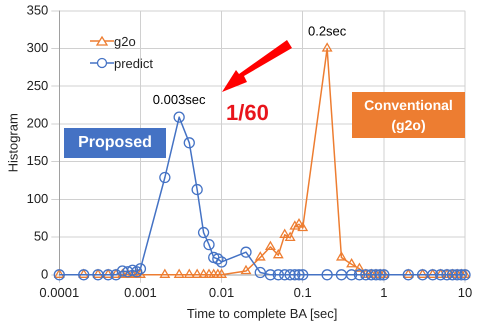 The height and width of the screenshot is (324, 479). What do you see at coordinates (179, 100) in the screenshot?
I see `annotation: 0.003sec` at bounding box center [179, 100].